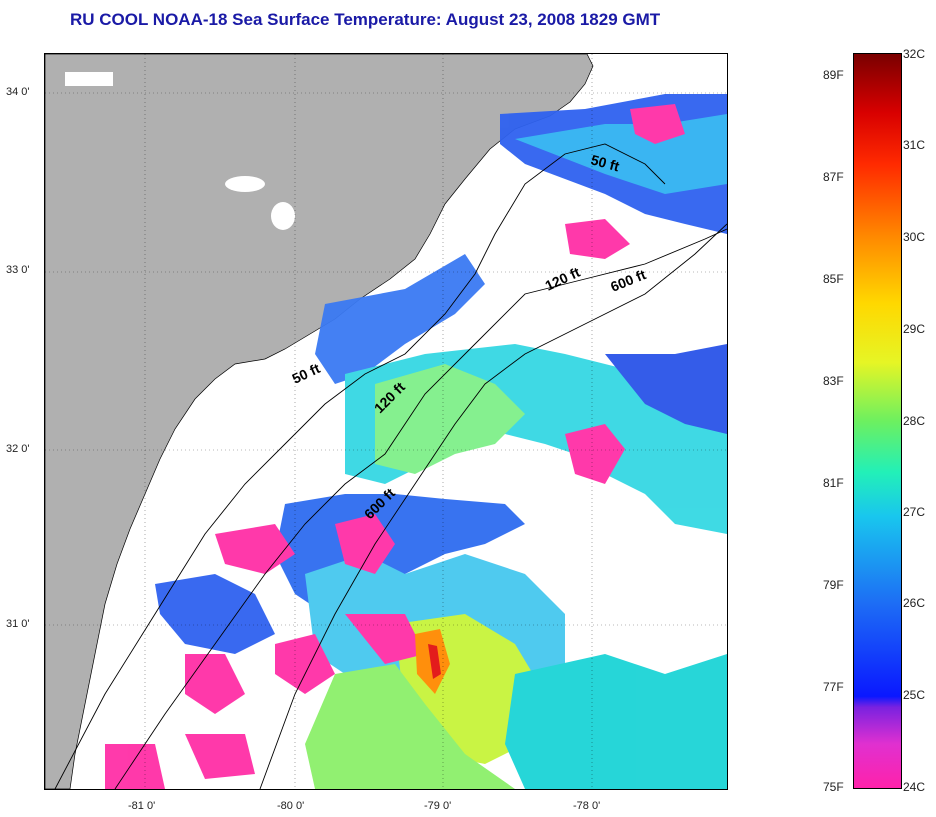 Image resolution: width=936 pixels, height=817 pixels. What do you see at coordinates (877, 421) in the screenshot?
I see `temperature-colorbar` at bounding box center [877, 421].